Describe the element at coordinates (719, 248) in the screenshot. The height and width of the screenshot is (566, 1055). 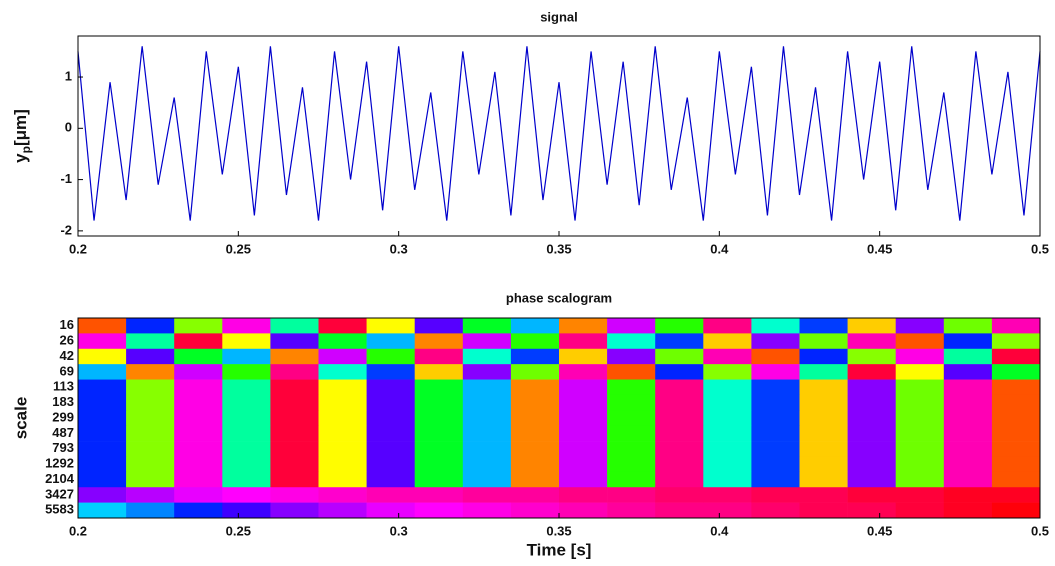
I see `x-tick-label: 0.4` at that location.